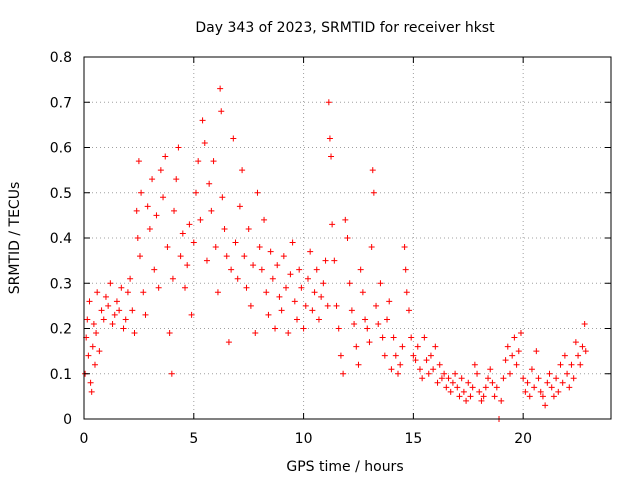 This screenshot has height=480, width=640. What do you see at coordinates (61, 103) in the screenshot?
I see `y-tick-label: 0.7` at bounding box center [61, 103].